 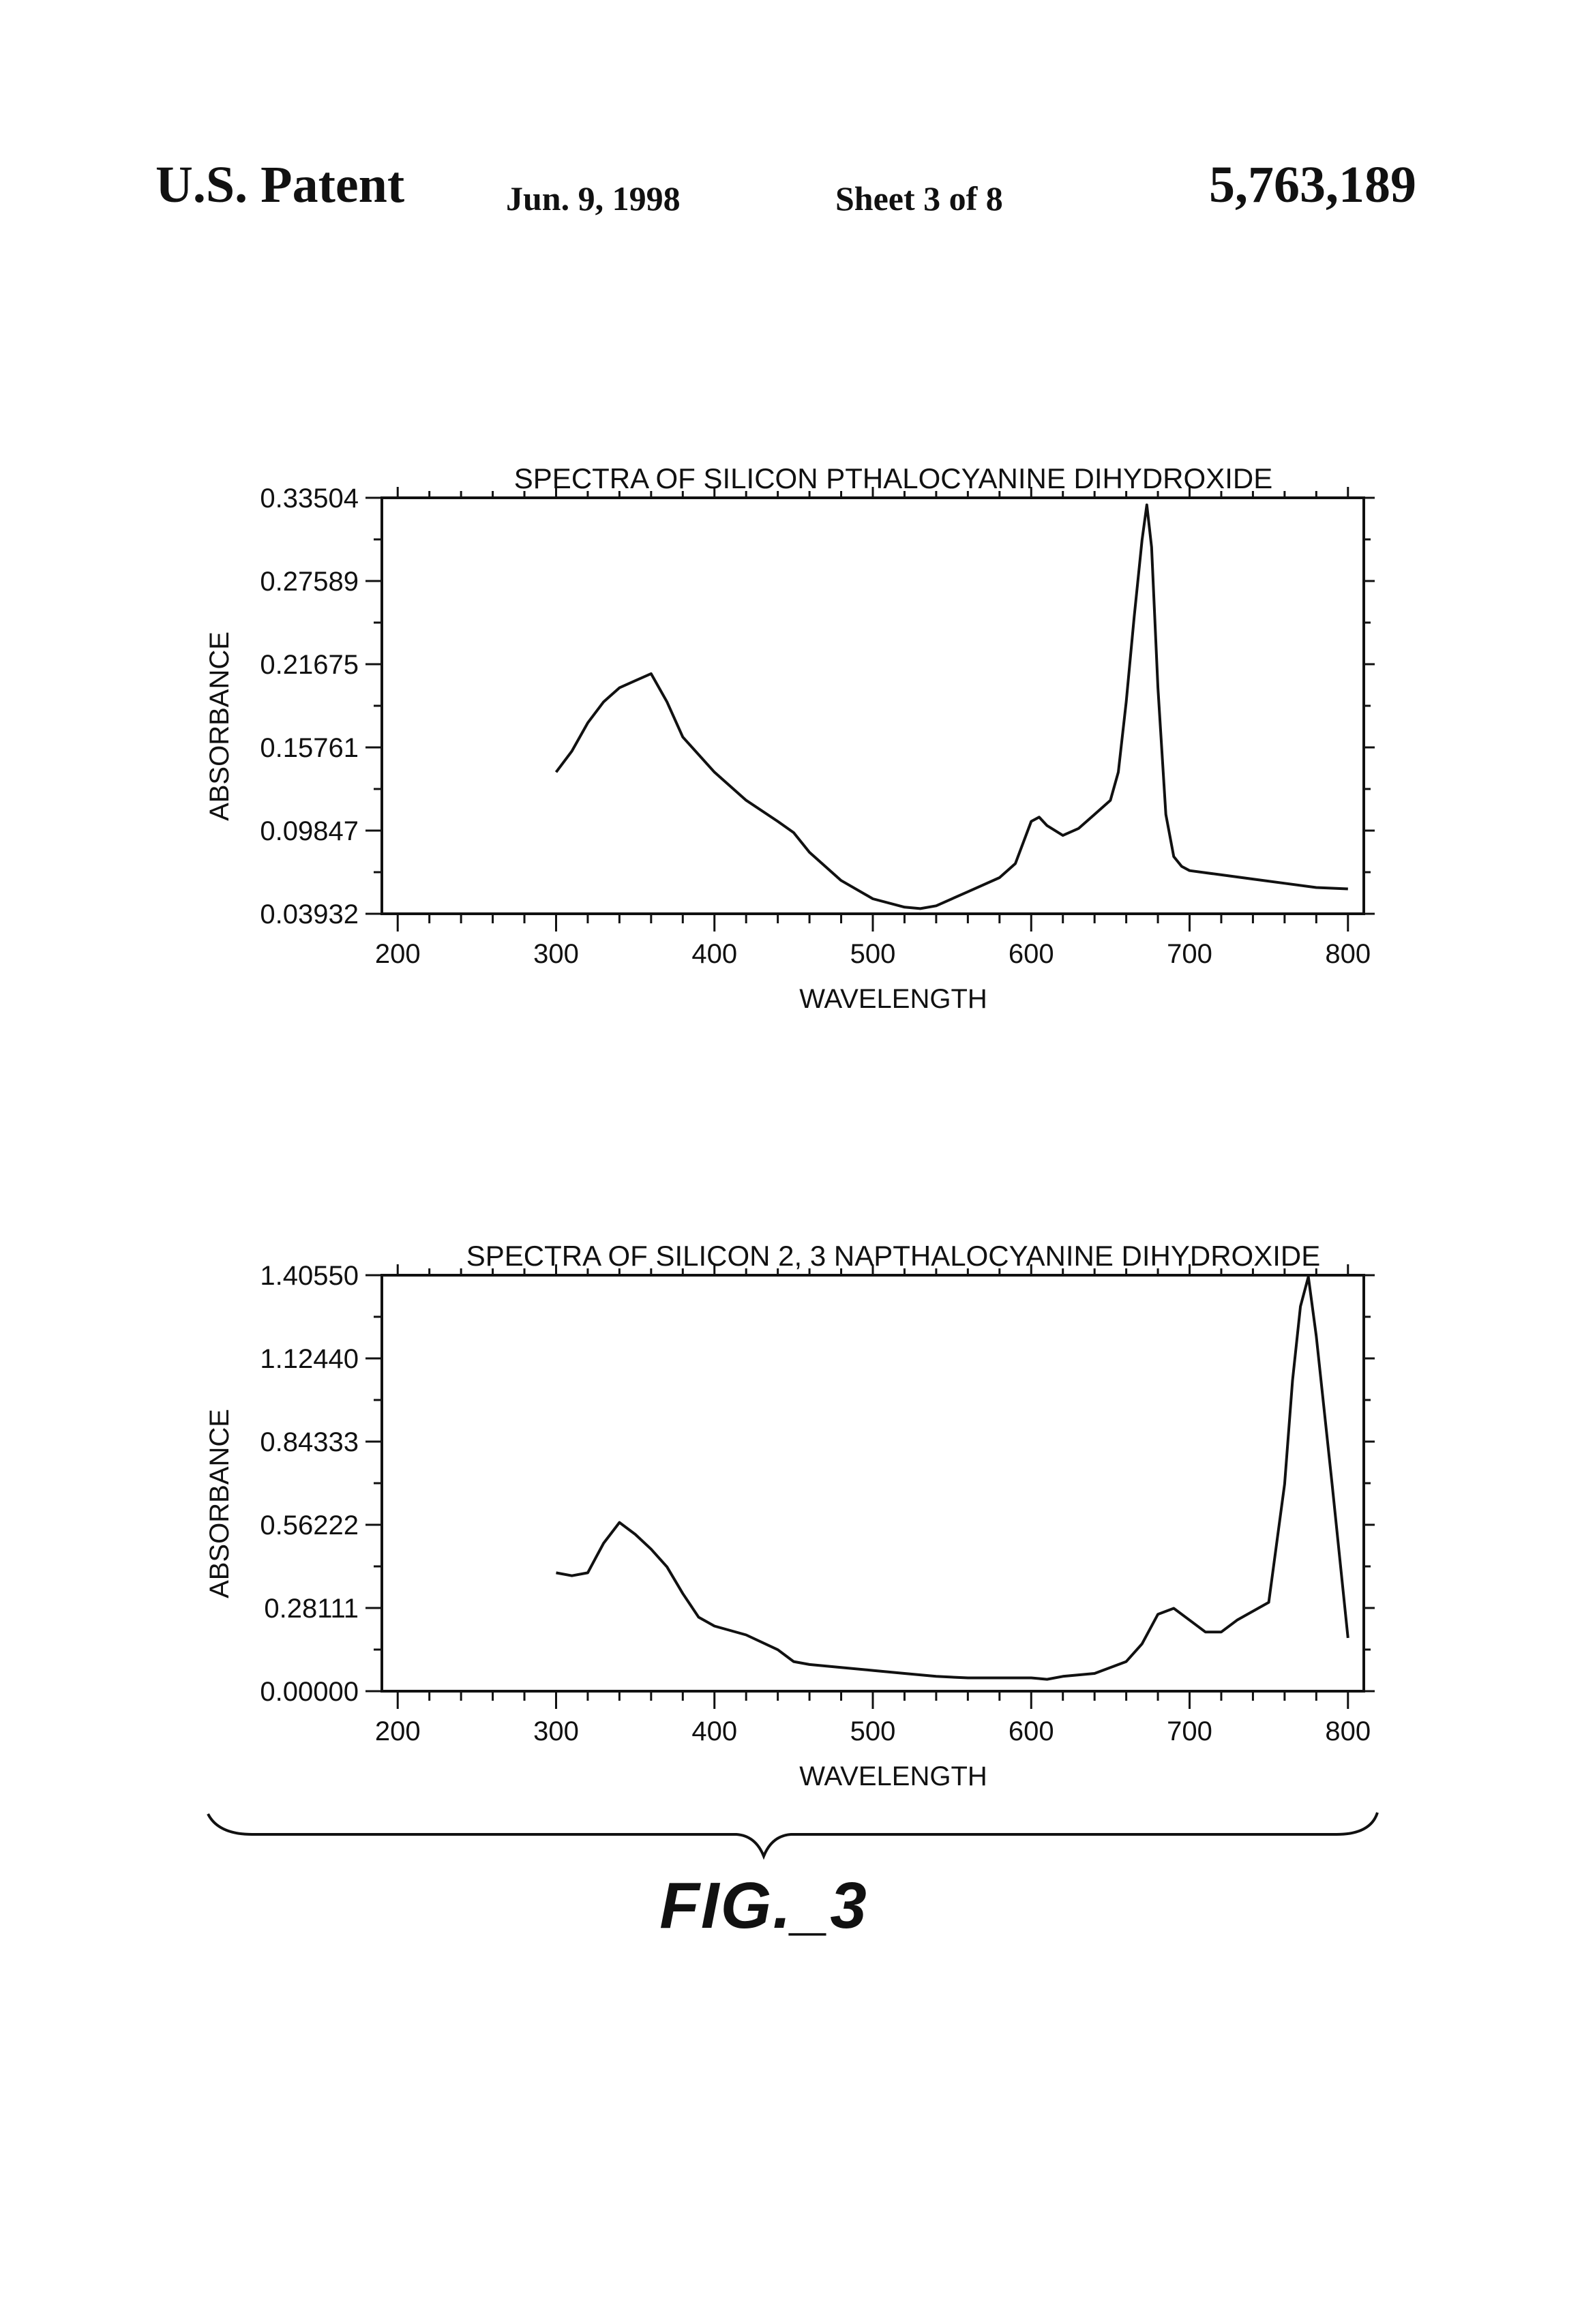 I want to click on y-tick-label: 0.28111, so click(x=311, y=1609).